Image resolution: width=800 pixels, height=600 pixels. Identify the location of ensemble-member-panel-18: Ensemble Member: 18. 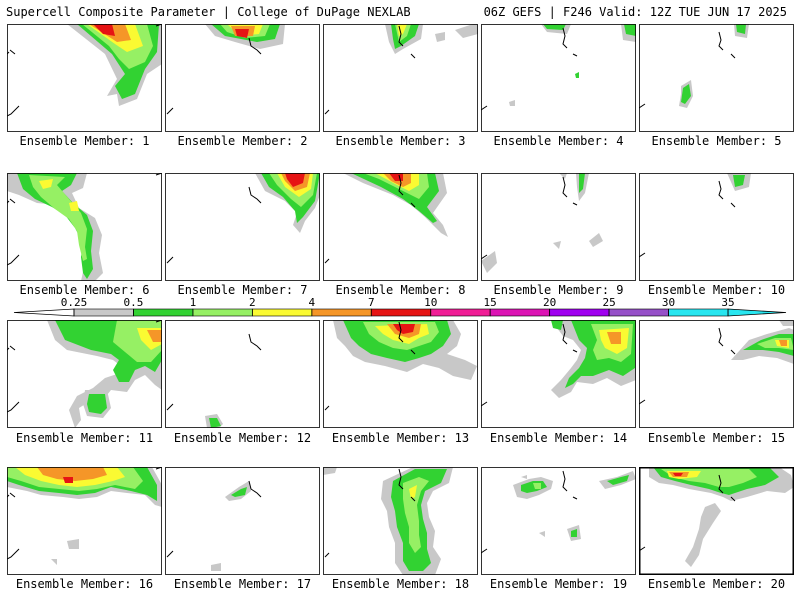
(400, 530).